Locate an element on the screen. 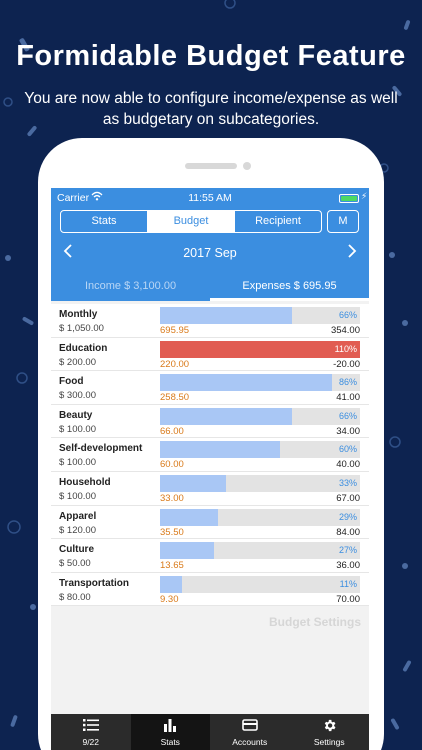 This screenshot has height=750, width=422. spent-amount: 695.95 is located at coordinates (175, 330).